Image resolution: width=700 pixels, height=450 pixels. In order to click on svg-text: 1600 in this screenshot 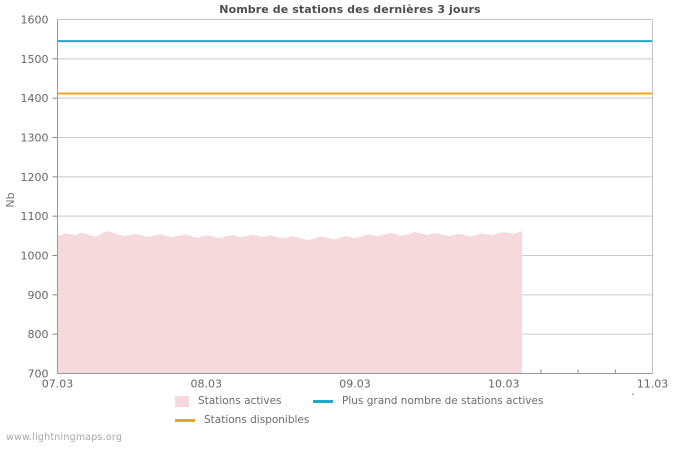, I will do `click(35, 20)`.